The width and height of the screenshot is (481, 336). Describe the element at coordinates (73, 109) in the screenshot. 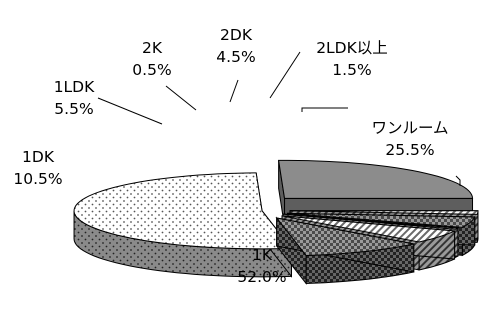

I see `slice-value-label: 5.5%` at that location.